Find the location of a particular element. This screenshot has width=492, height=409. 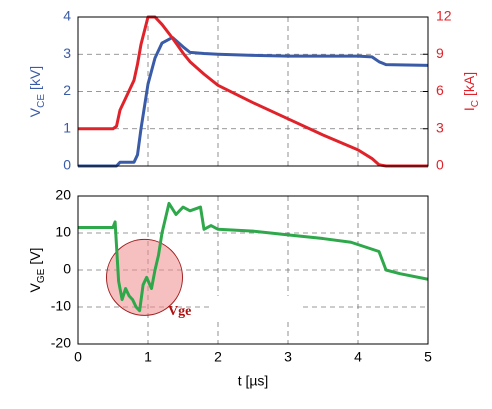

axis-label-unit: [kA] is located at coordinates (469, 84).